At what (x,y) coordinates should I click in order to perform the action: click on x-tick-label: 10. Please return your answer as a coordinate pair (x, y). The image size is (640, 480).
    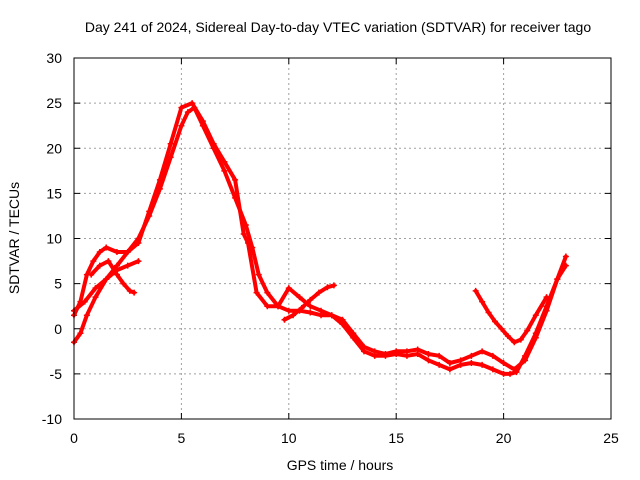
    Looking at the image, I should click on (289, 438).